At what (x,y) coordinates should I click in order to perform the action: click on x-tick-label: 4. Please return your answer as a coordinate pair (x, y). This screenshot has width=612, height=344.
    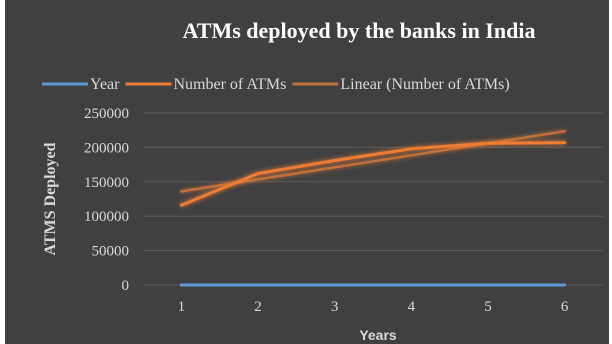
    Looking at the image, I should click on (412, 307).